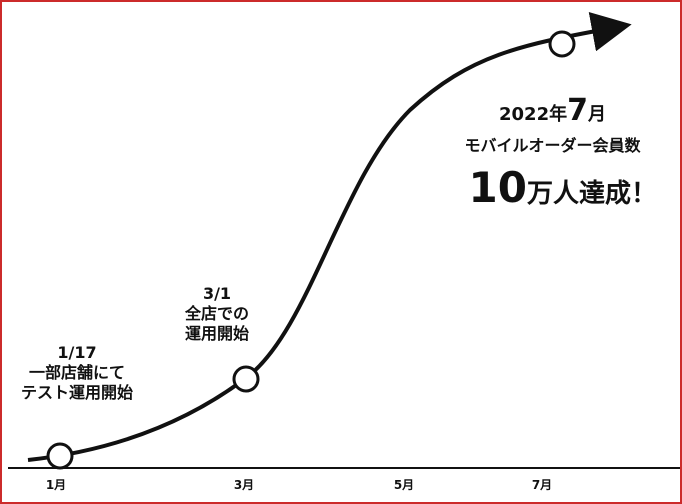 The image size is (682, 504). What do you see at coordinates (56, 485) in the screenshot?
I see `x-tick-label: 1月` at bounding box center [56, 485].